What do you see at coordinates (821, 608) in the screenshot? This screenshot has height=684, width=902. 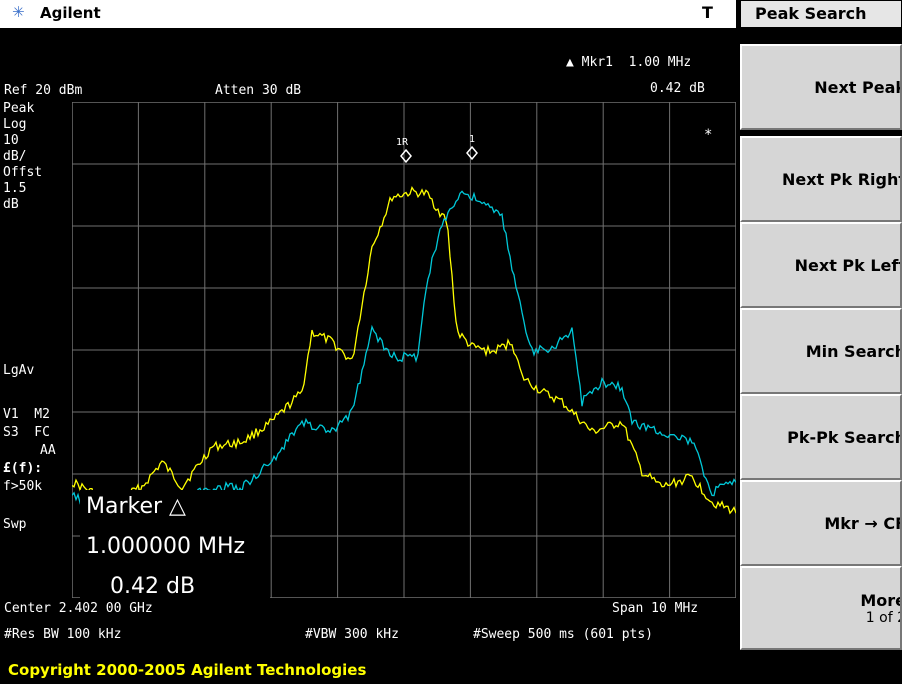 I see `softkey-more: More 1 of 2` at bounding box center [821, 608].